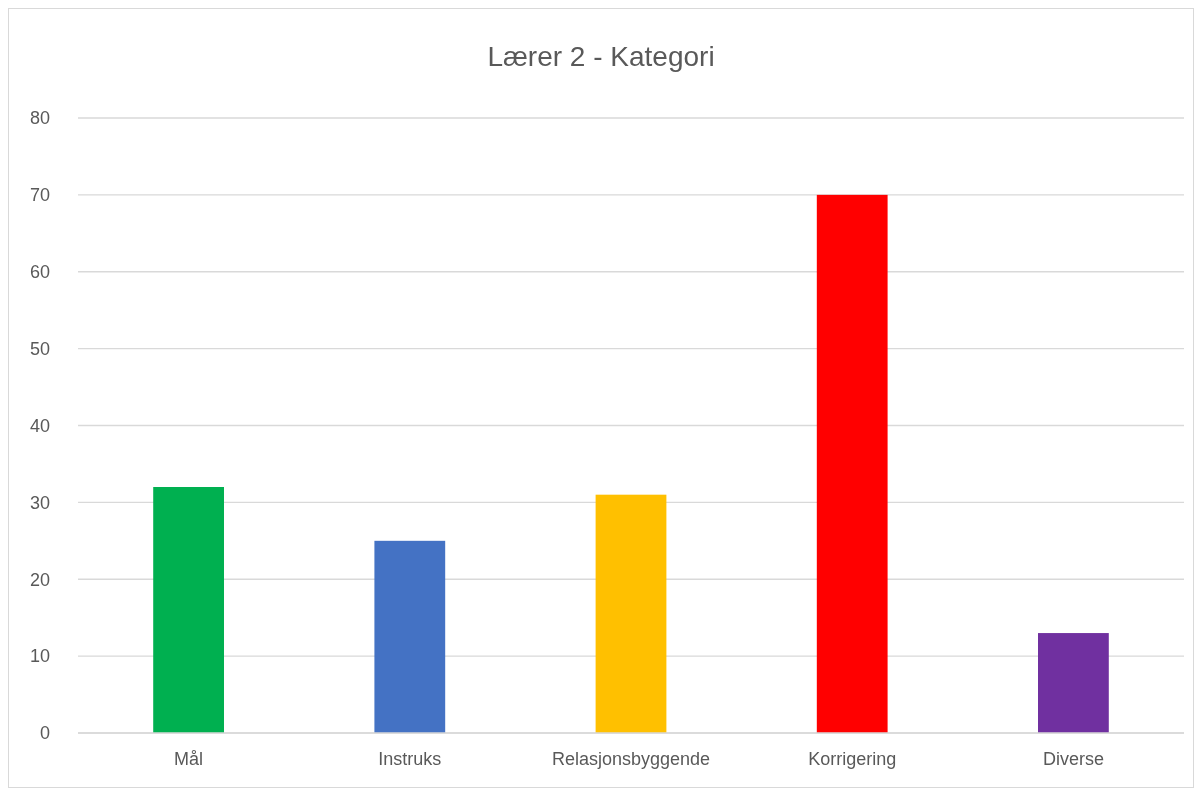 This screenshot has height=796, width=1202. What do you see at coordinates (44, 733) in the screenshot?
I see `y-tick-label: 0` at bounding box center [44, 733].